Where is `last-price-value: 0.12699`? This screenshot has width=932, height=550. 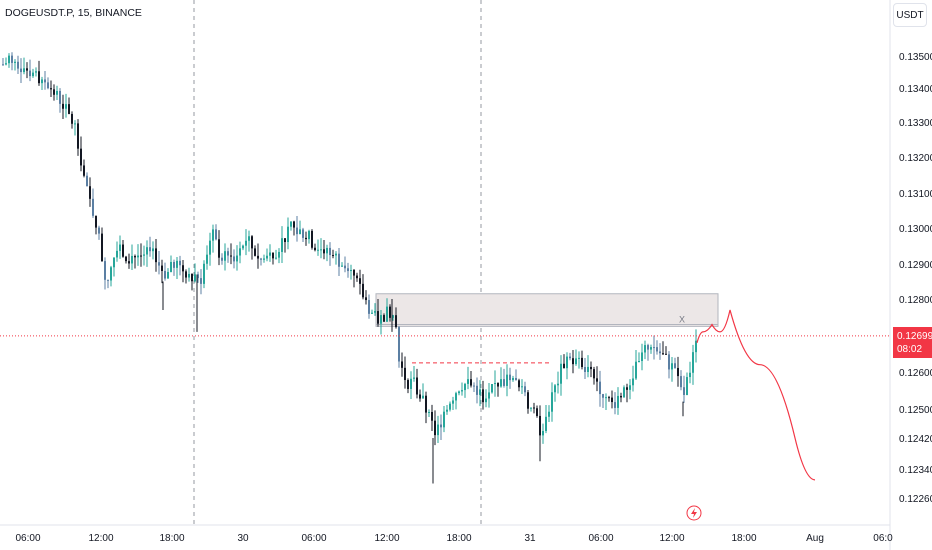
last-price-value: 0.12699 is located at coordinates (914, 336).